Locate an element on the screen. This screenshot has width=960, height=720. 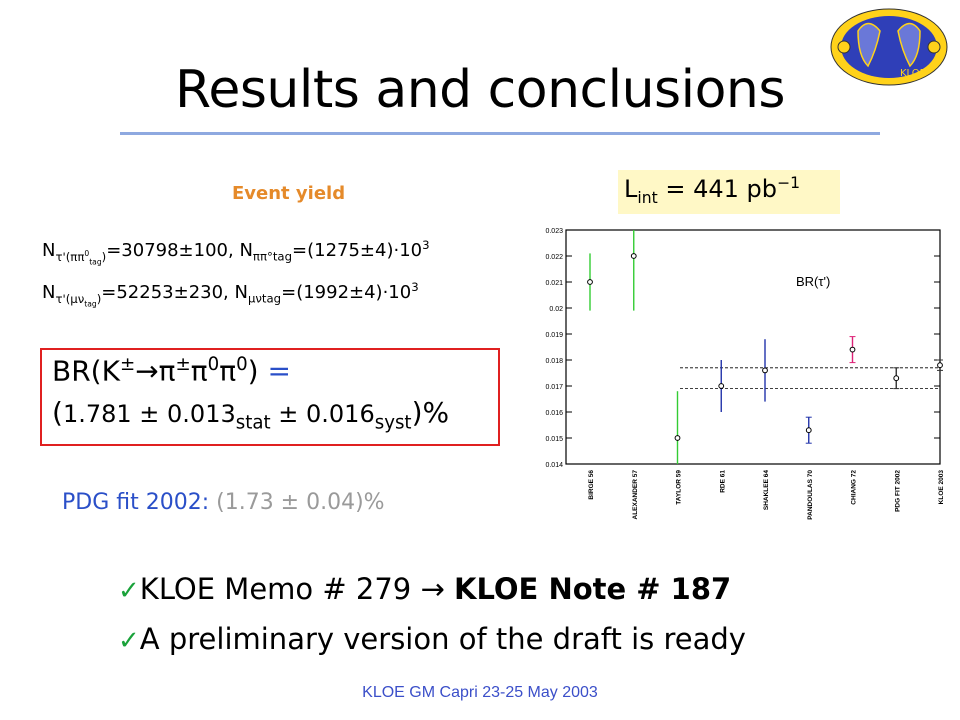
page-title: Results and conclusions is located at coordinates (480, 90).